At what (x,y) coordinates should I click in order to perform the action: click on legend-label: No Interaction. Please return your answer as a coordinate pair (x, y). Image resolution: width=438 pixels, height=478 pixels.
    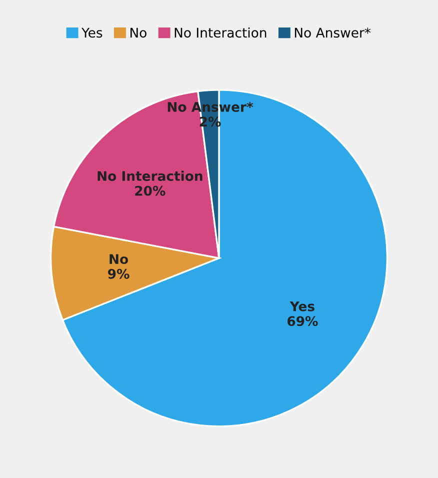
    Looking at the image, I should click on (220, 32).